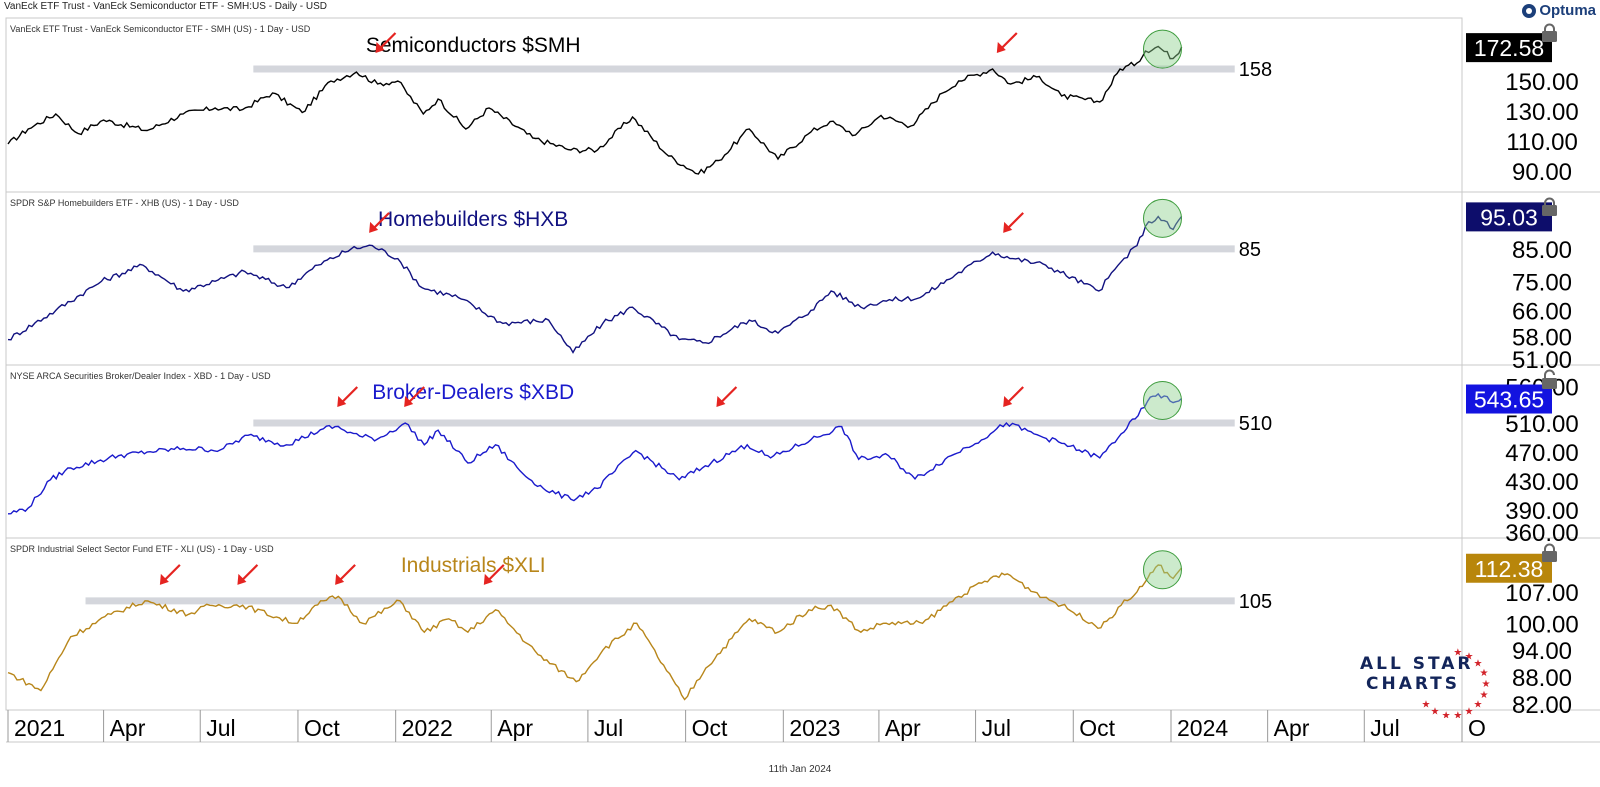  What do you see at coordinates (1255, 602) in the screenshot?
I see `reference-label: 105` at bounding box center [1255, 602].